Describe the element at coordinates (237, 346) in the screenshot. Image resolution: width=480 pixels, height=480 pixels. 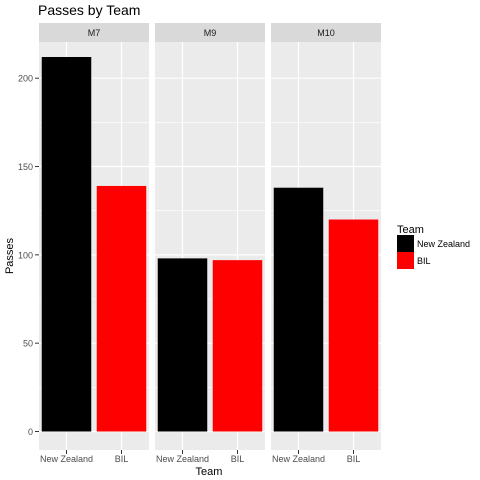
I see `bar-m9-bil` at that location.